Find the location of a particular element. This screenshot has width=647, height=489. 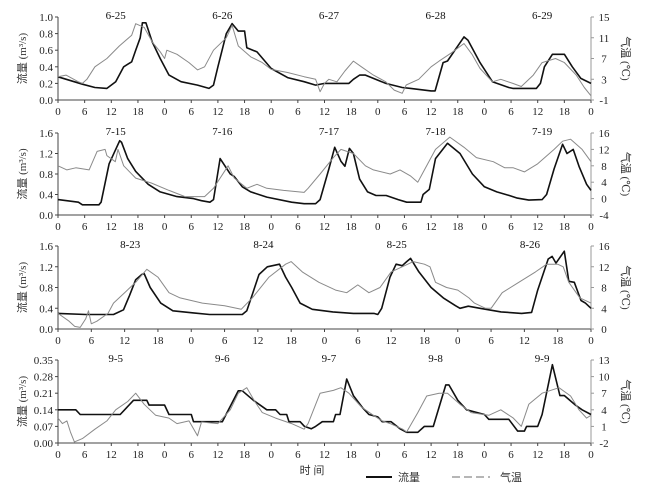

date-label: 7-15 is located at coordinates (116, 132).